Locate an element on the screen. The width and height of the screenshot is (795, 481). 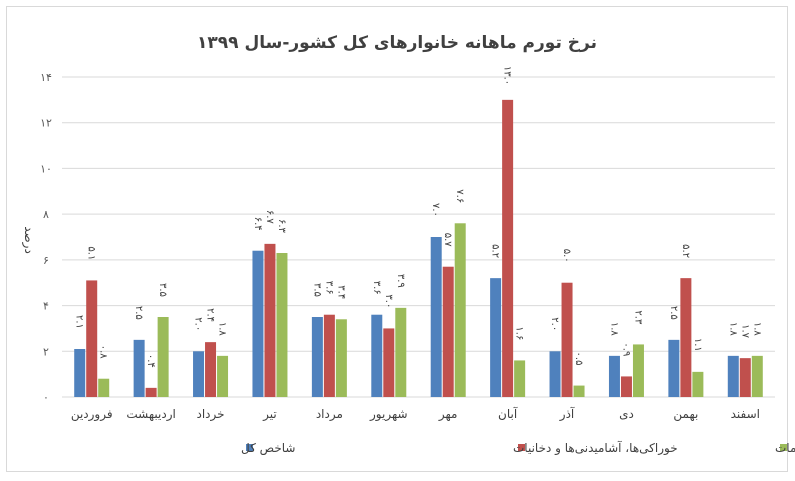
data-label: ۶.۴ is located at coordinates (257, 224).